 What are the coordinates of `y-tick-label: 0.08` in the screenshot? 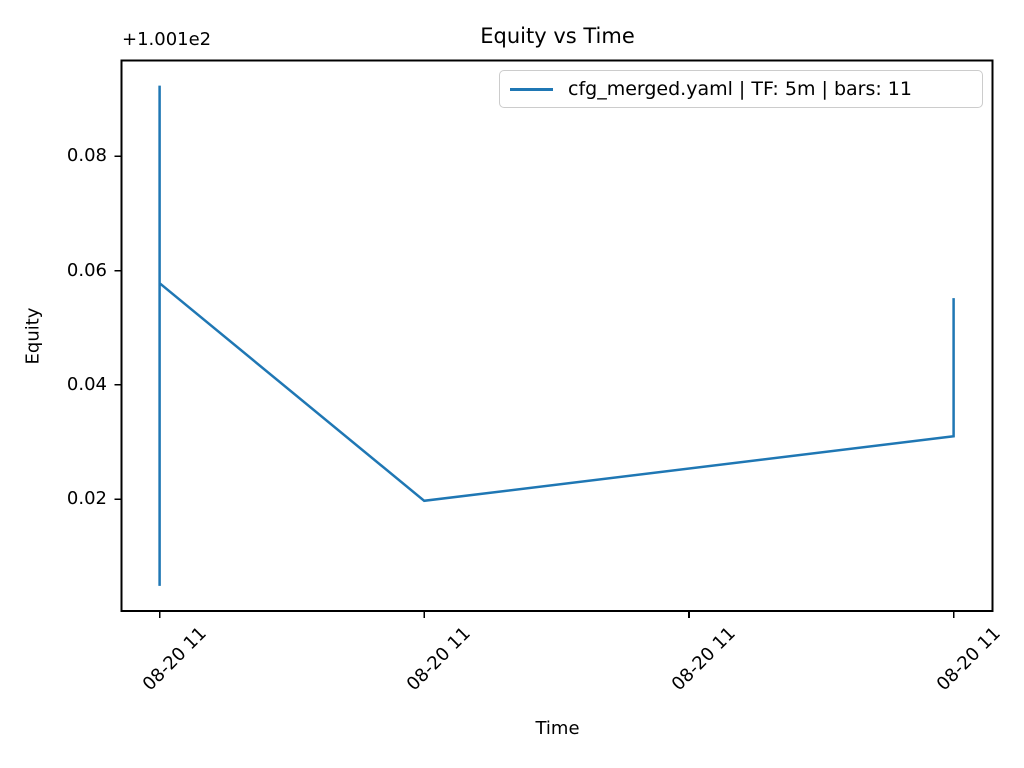 It's located at (86, 156).